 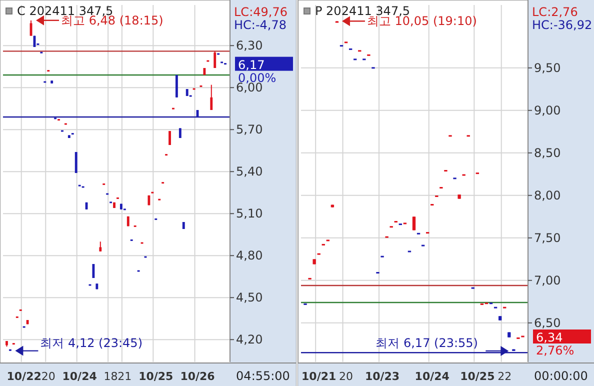 What do you see at coordinates (555, 12) in the screenshot?
I see `text: LC:2,76` at bounding box center [555, 12].